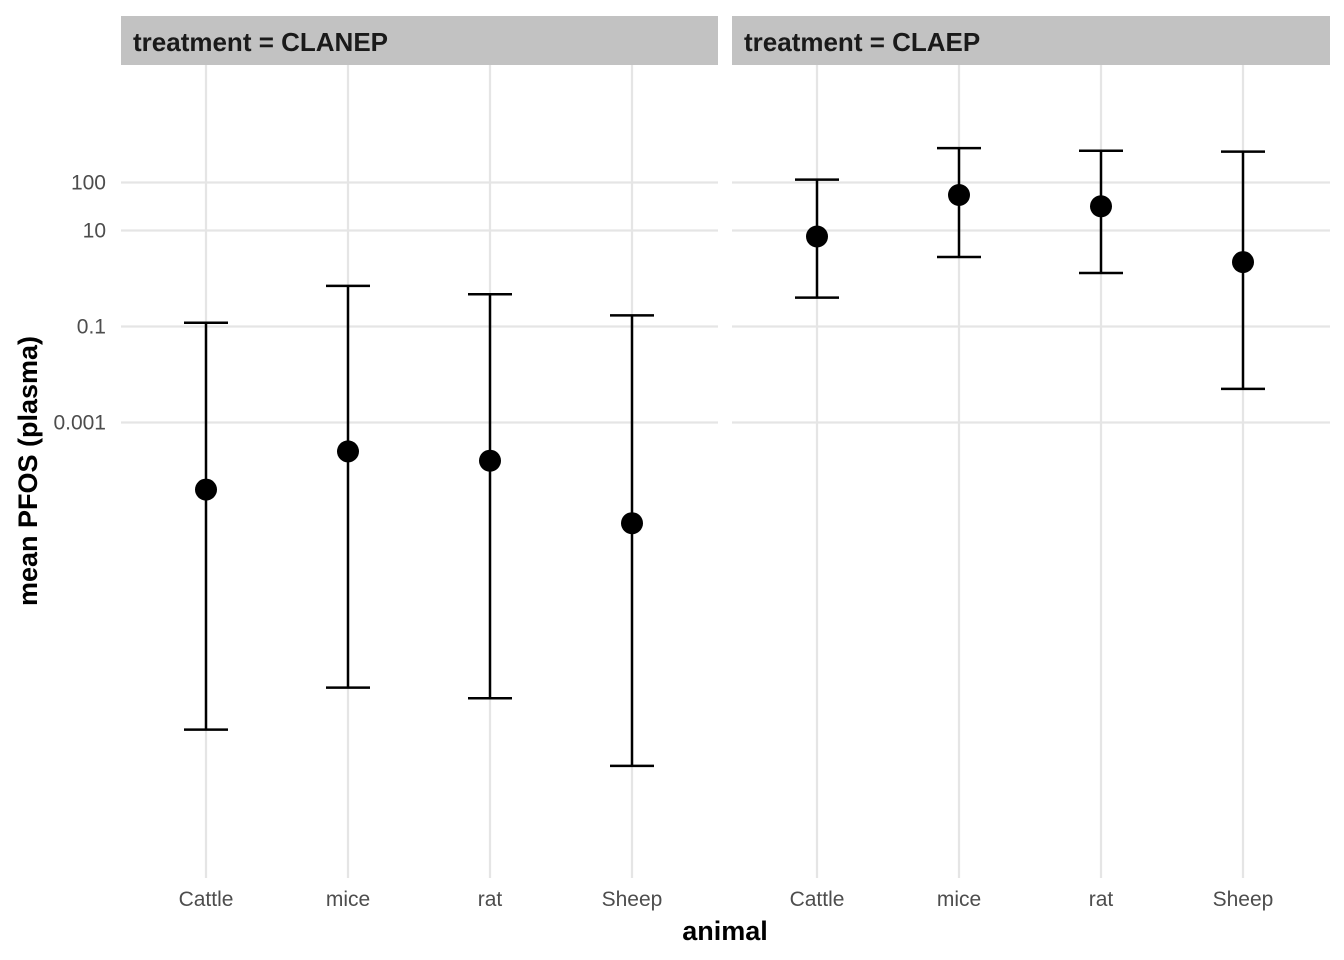 The width and height of the screenshot is (1344, 960). What do you see at coordinates (94, 231) in the screenshot?
I see `y-tick-label: 10` at bounding box center [94, 231].